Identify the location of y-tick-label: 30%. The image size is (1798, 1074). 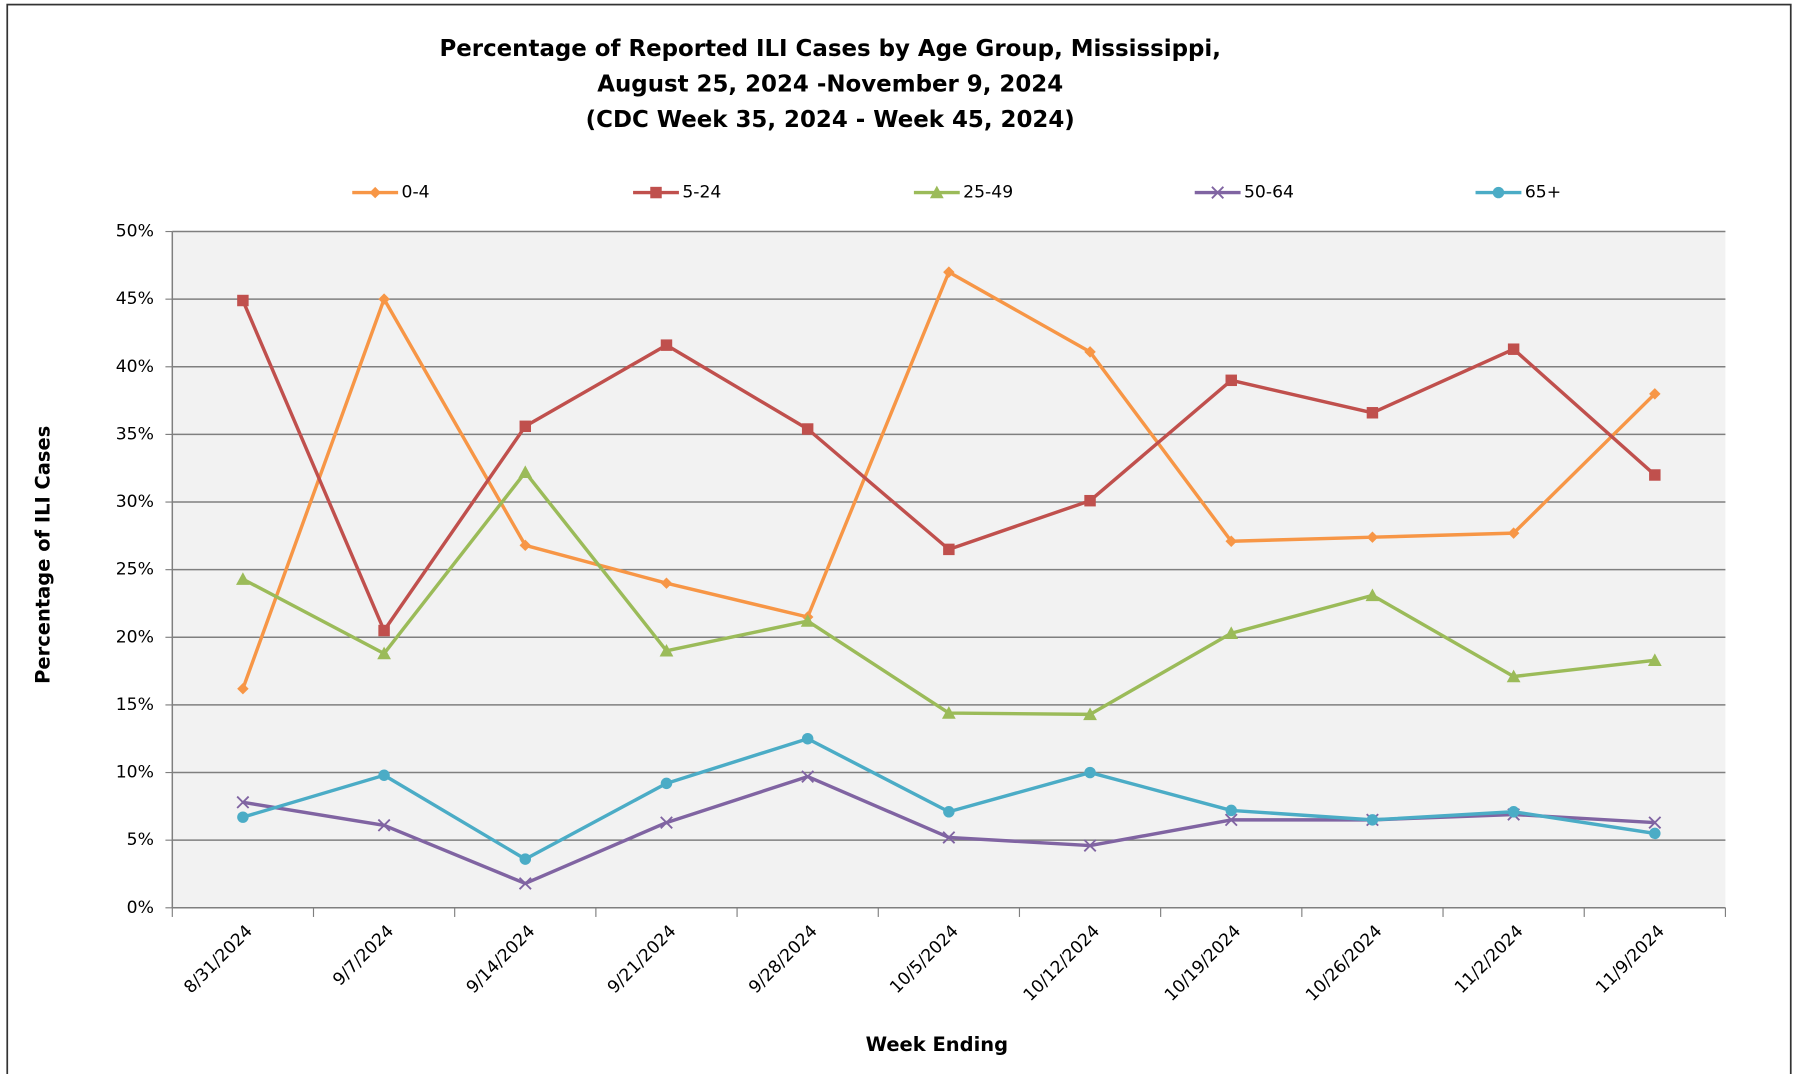
(135, 502).